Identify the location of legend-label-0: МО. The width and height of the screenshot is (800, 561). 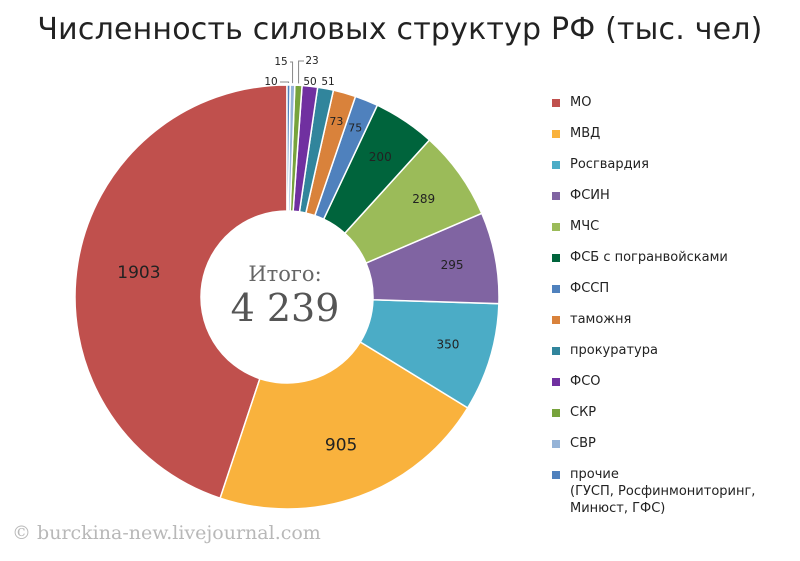
(581, 102).